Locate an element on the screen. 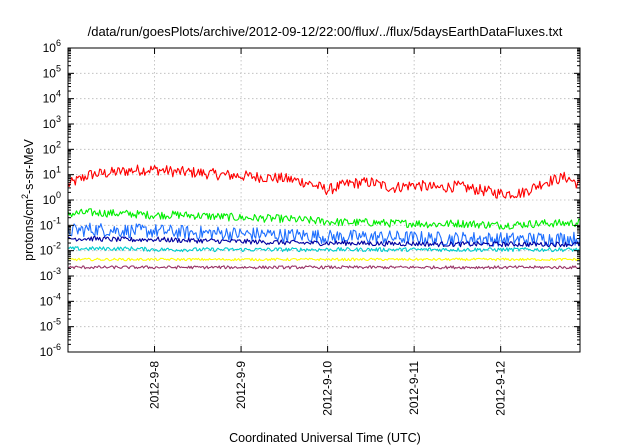 The height and width of the screenshot is (448, 640). y-axis-label-suffix: -s-sr-MeV is located at coordinates (29, 166).